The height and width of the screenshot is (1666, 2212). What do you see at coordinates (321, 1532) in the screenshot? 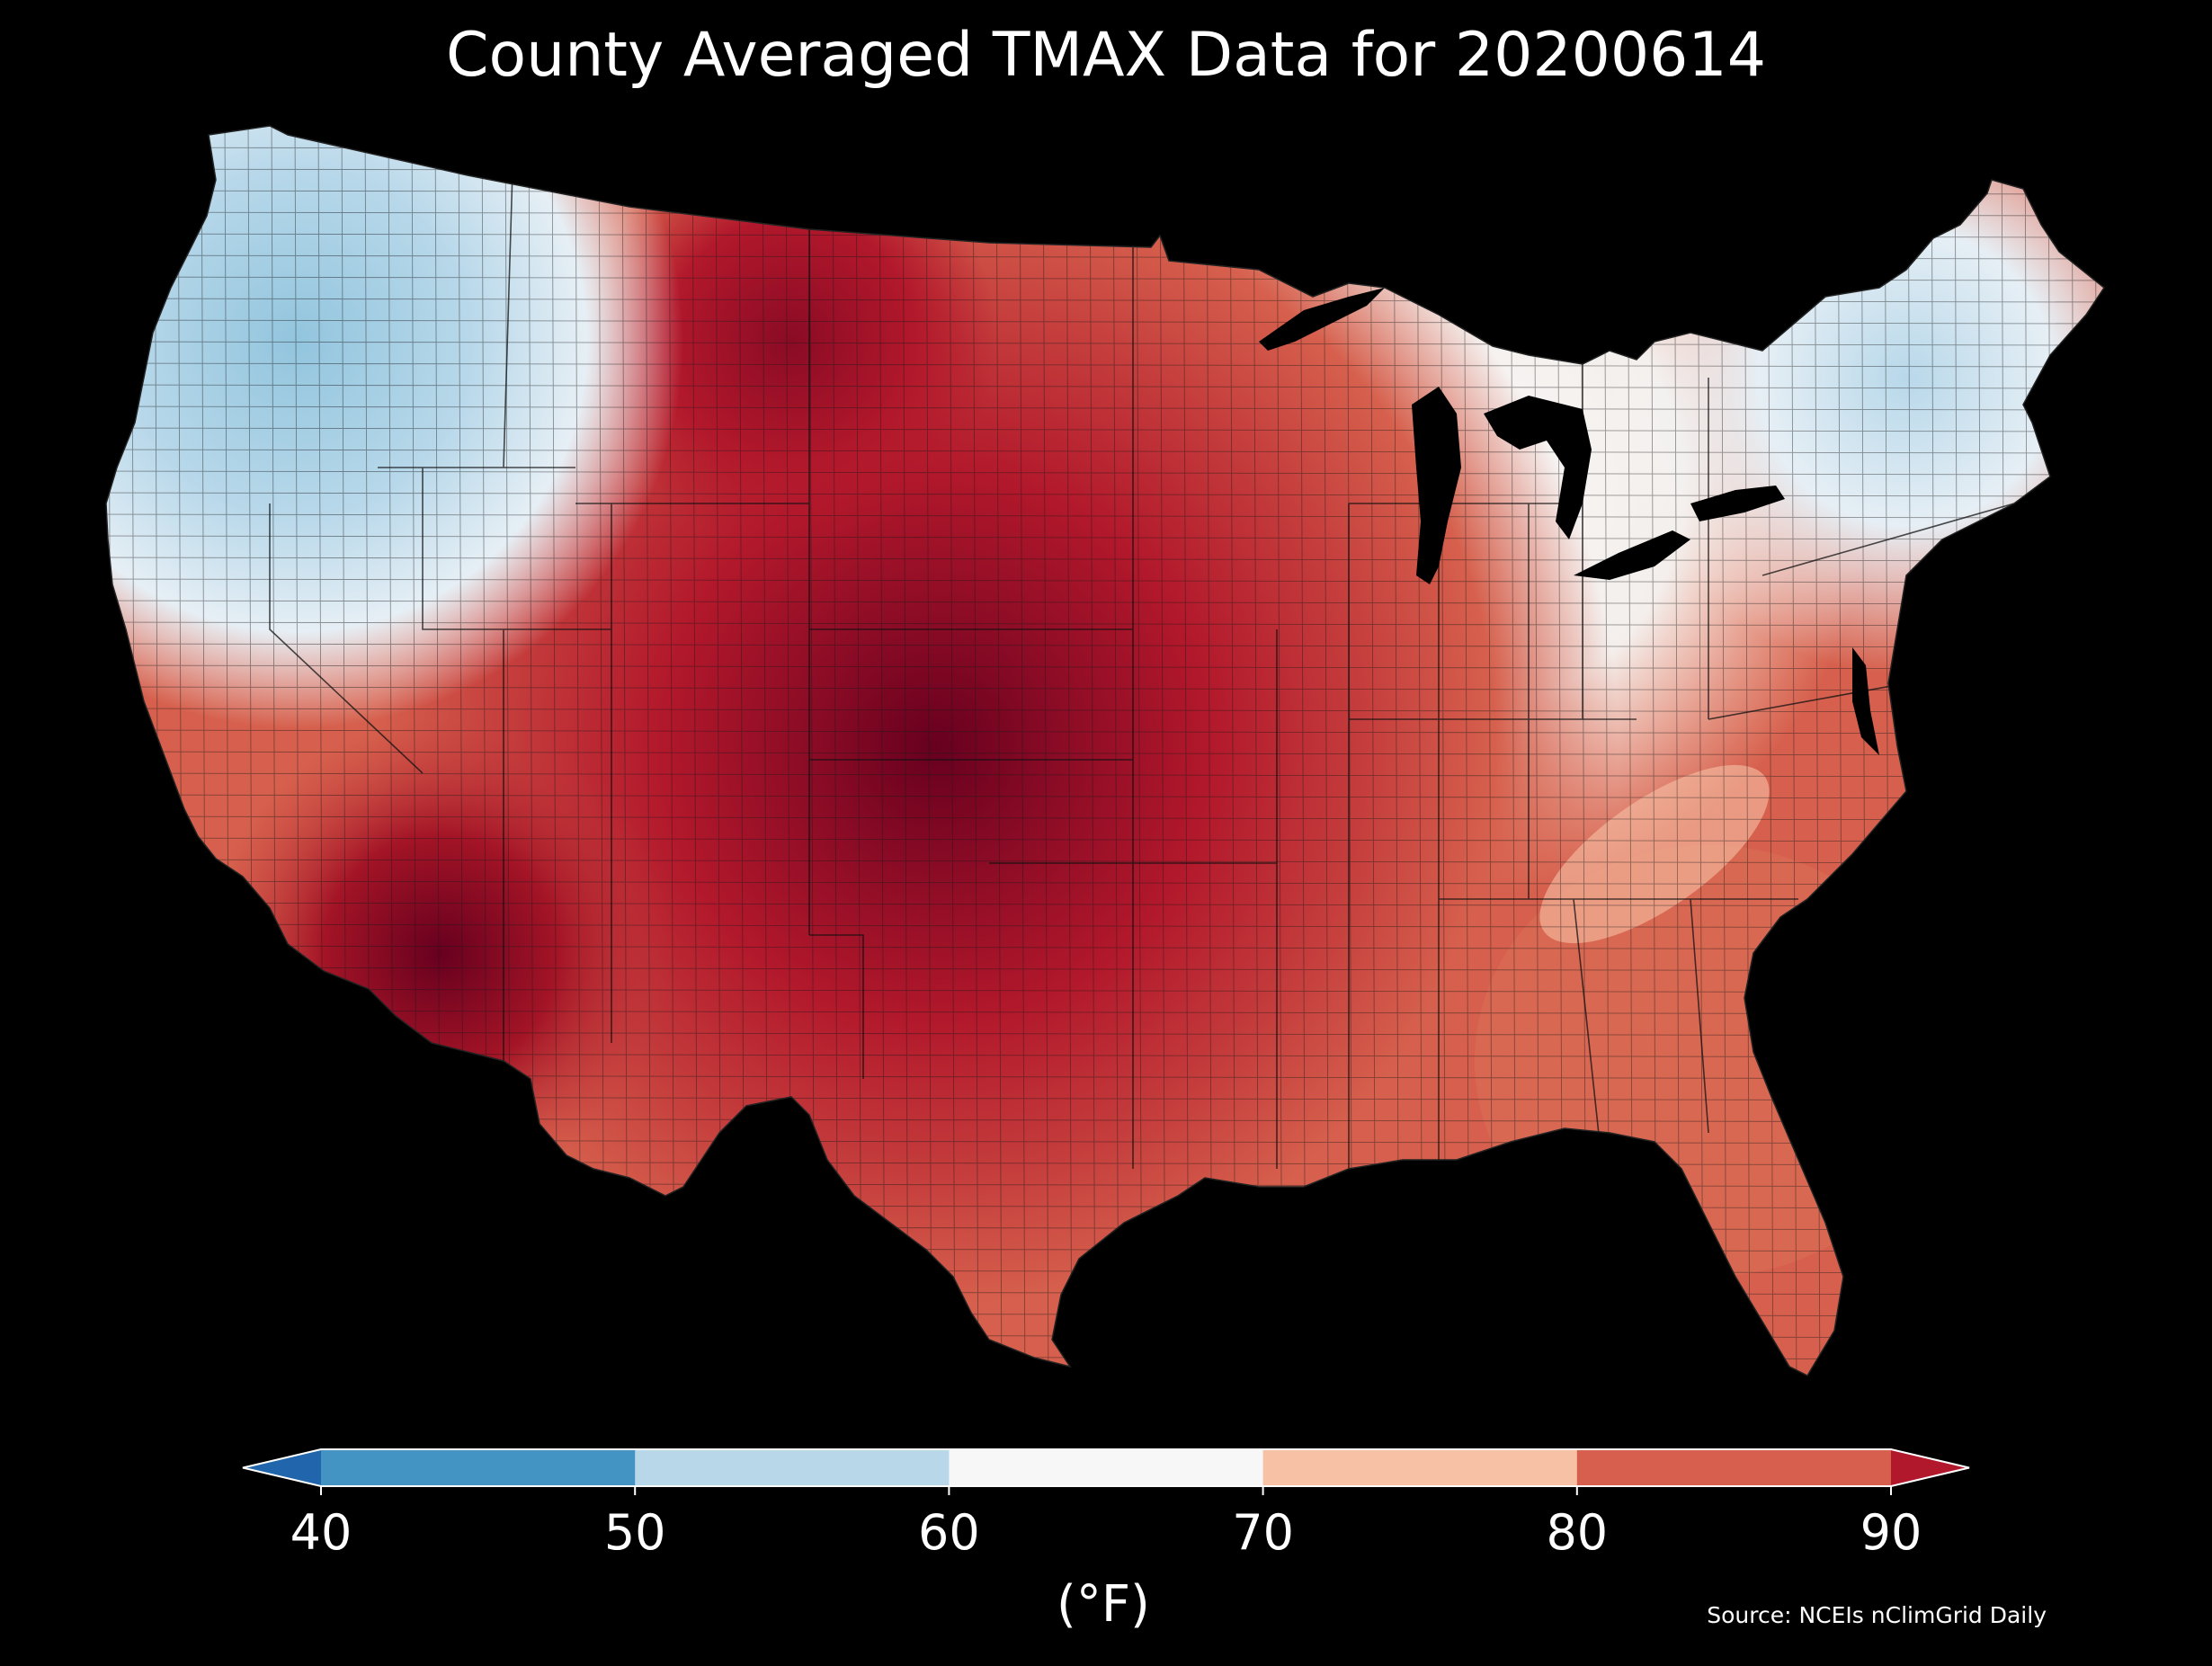
I see `colorbar-tick-label: 40` at bounding box center [321, 1532].